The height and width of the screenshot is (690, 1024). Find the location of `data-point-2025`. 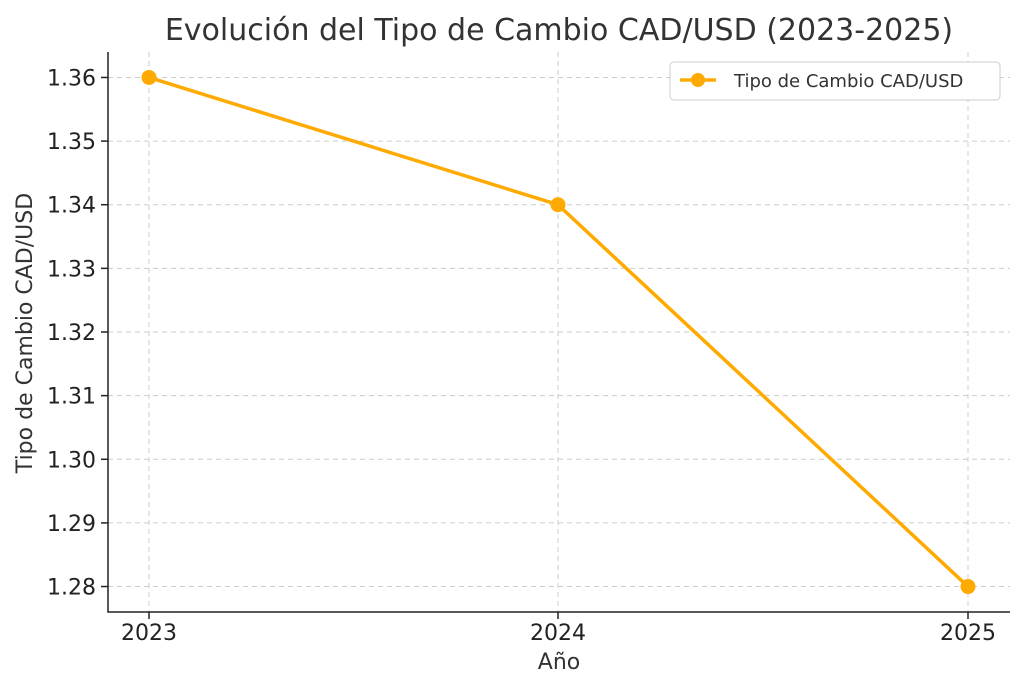

data-point-2025 is located at coordinates (968, 587).